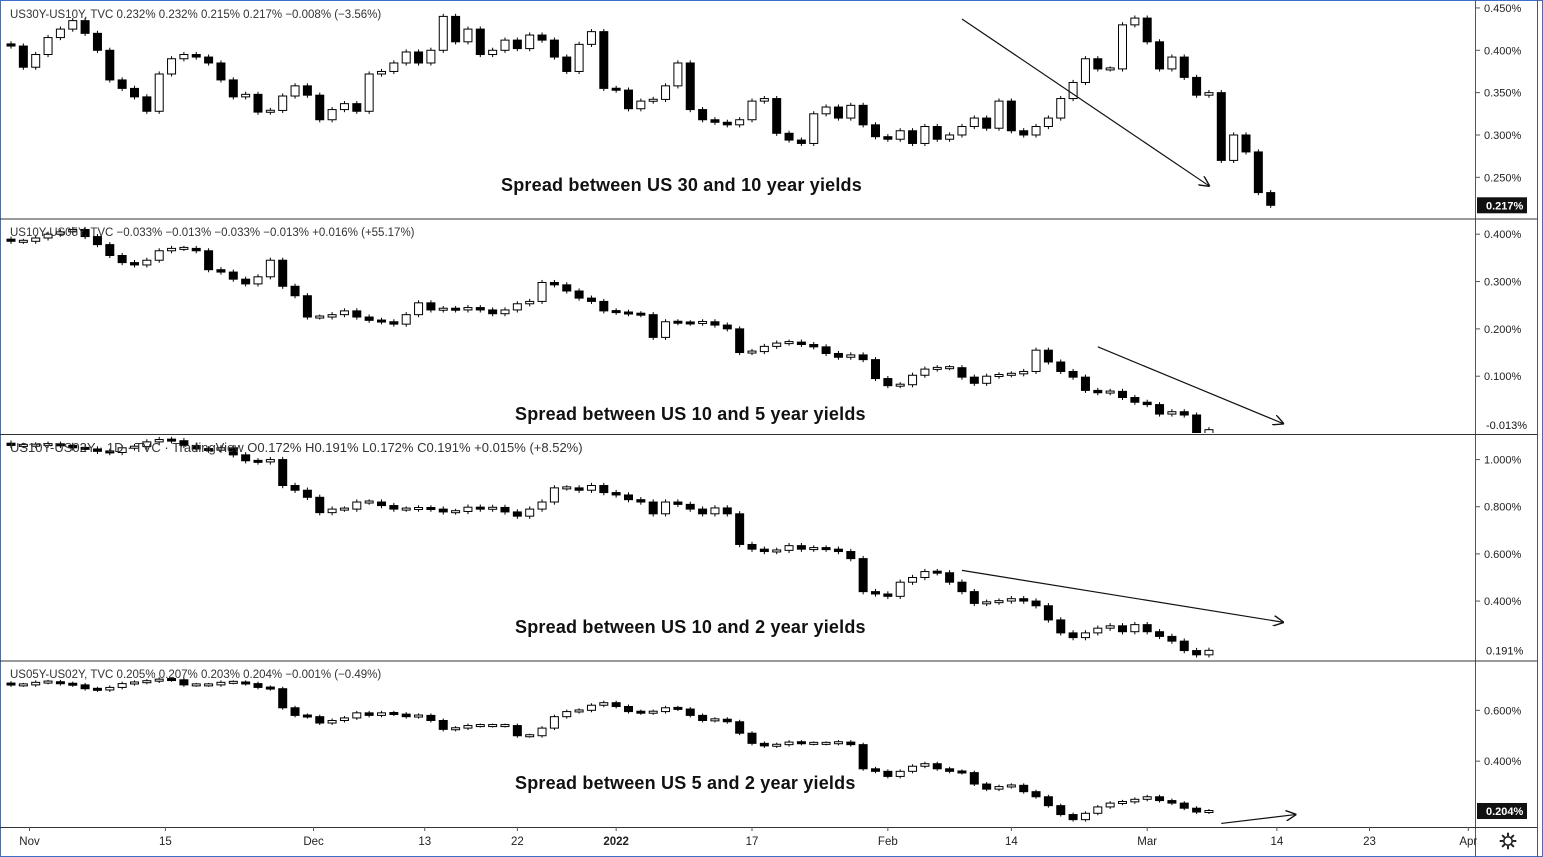  Describe the element at coordinates (1503, 136) in the screenshot. I see `price-tick-label: 0.300%` at that location.